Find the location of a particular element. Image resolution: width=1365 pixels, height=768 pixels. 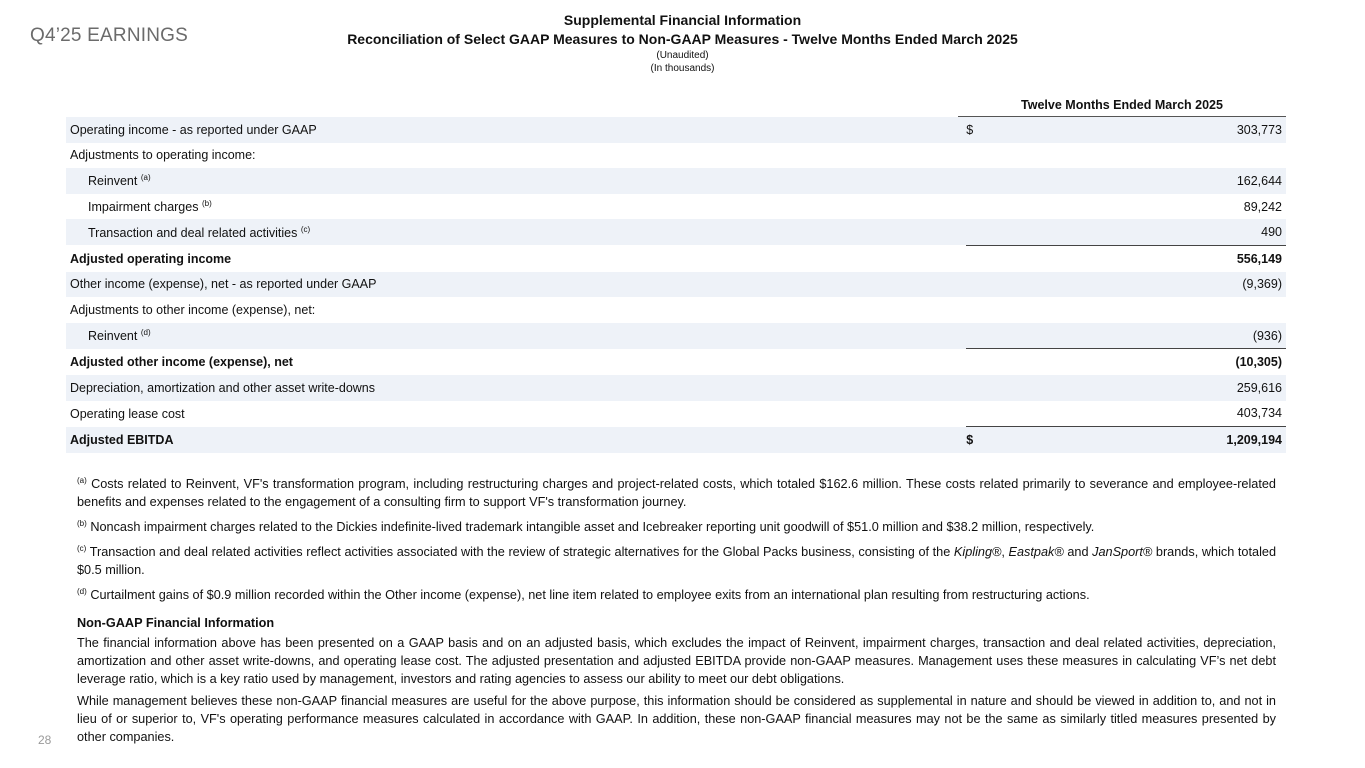

row-label: Adjusted EBITDA is located at coordinates (510, 439).